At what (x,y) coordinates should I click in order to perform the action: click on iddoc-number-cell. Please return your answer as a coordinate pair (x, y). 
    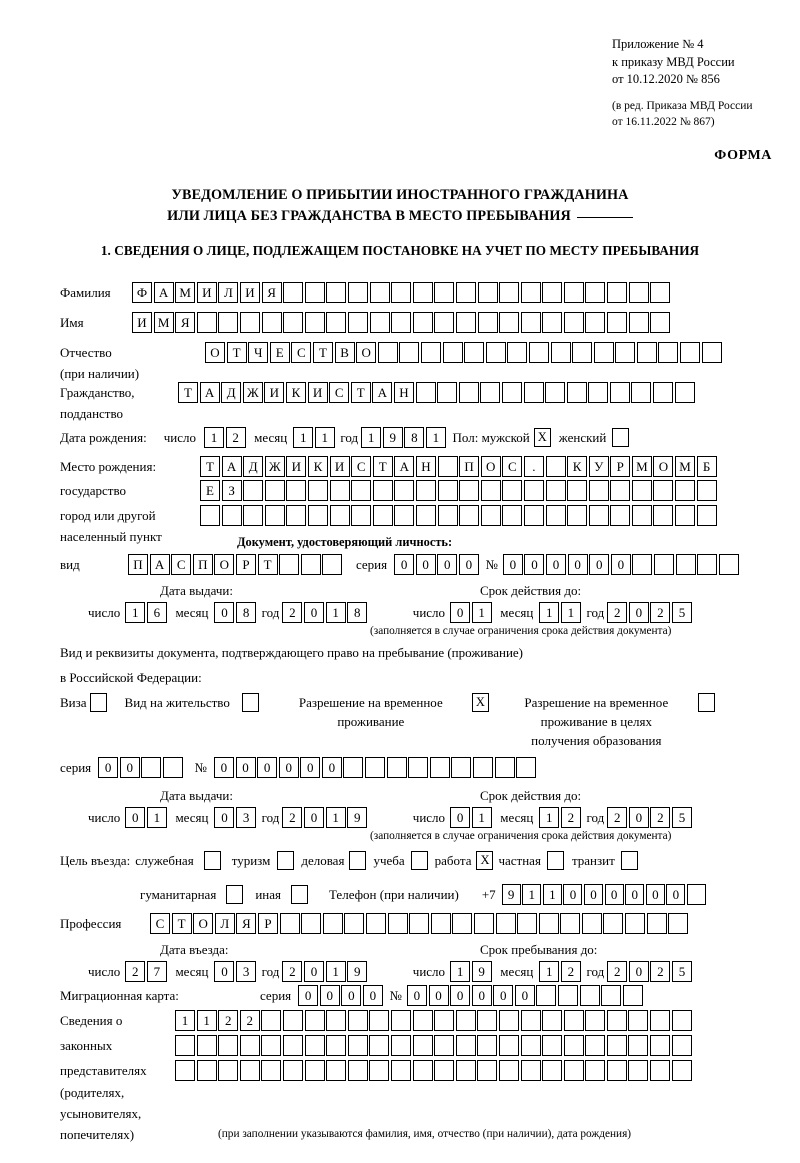
    Looking at the image, I should click on (685, 564).